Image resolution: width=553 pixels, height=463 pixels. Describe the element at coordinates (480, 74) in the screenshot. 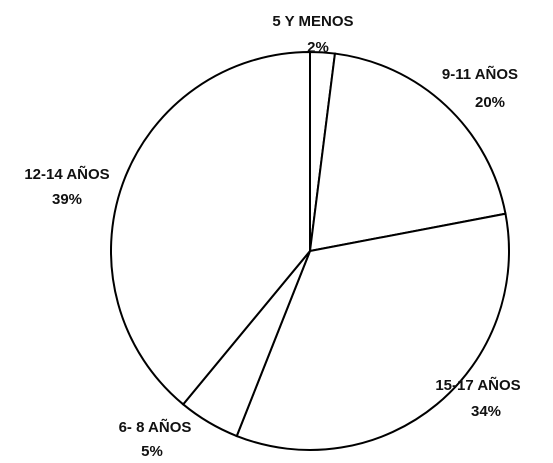

I see `slice-label: 9-11 AÑOS` at that location.